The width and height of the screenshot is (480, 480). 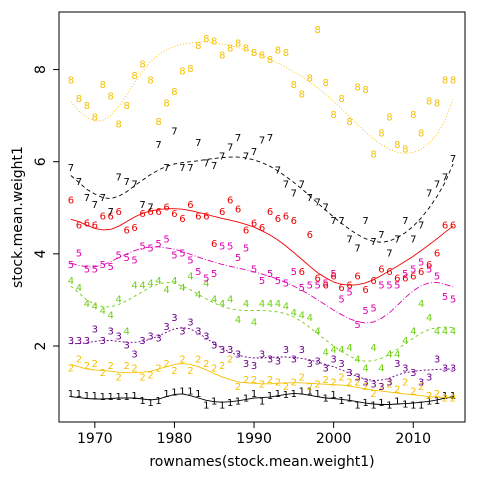 I want to click on y-axis-title: stock.mean.weight1, so click(x=18, y=217).